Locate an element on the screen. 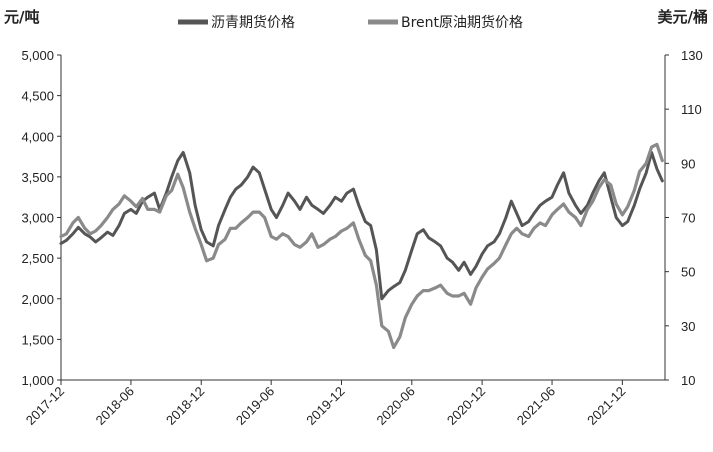  left-tick-label: 4,000 is located at coordinates (37, 136).